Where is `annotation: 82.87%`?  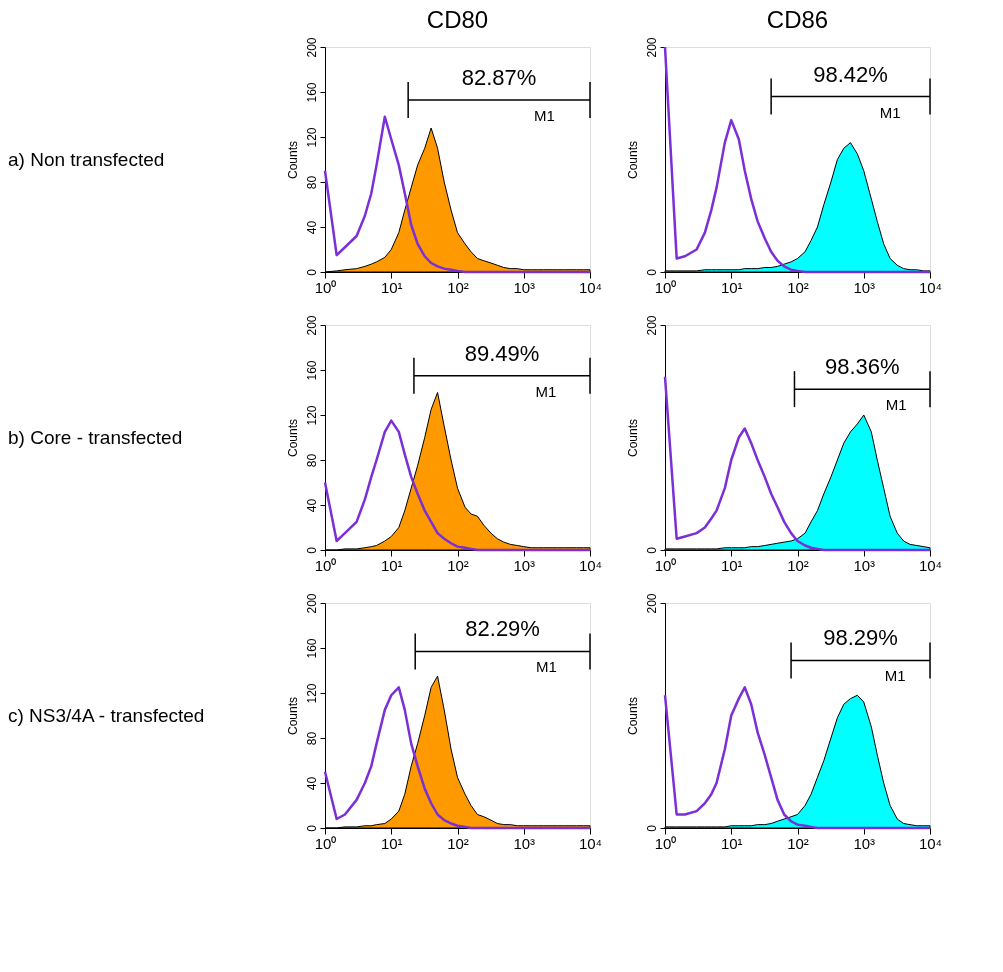 annotation: 82.87% is located at coordinates (499, 77).